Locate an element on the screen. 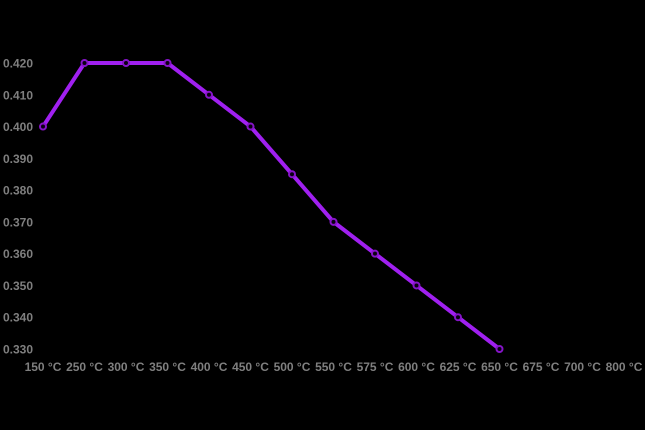 The height and width of the screenshot is (430, 645). x-tick-label: 550 °C is located at coordinates (333, 367).